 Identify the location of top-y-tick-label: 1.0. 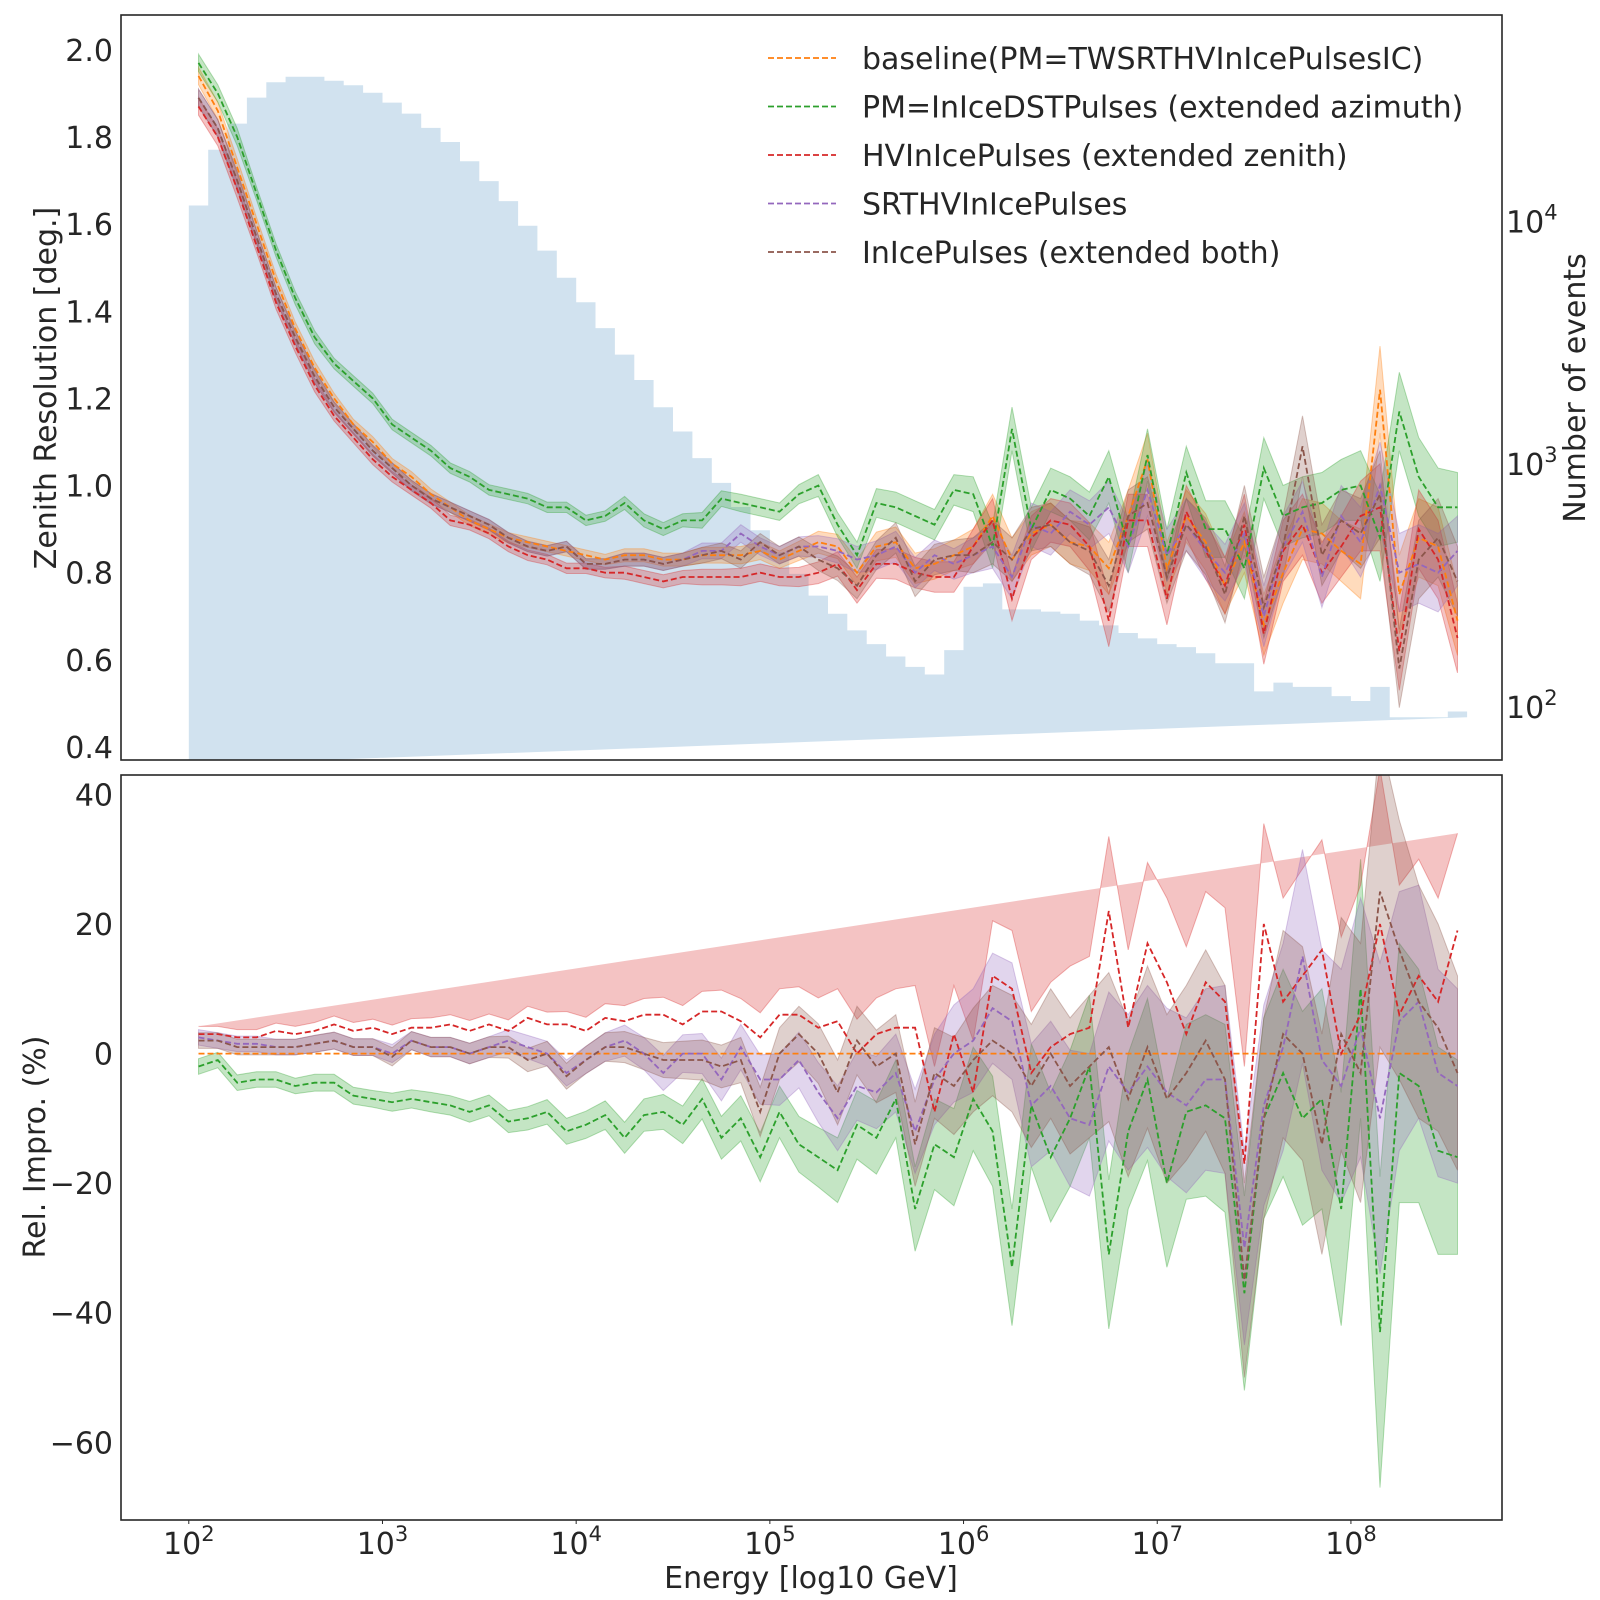
(89, 487).